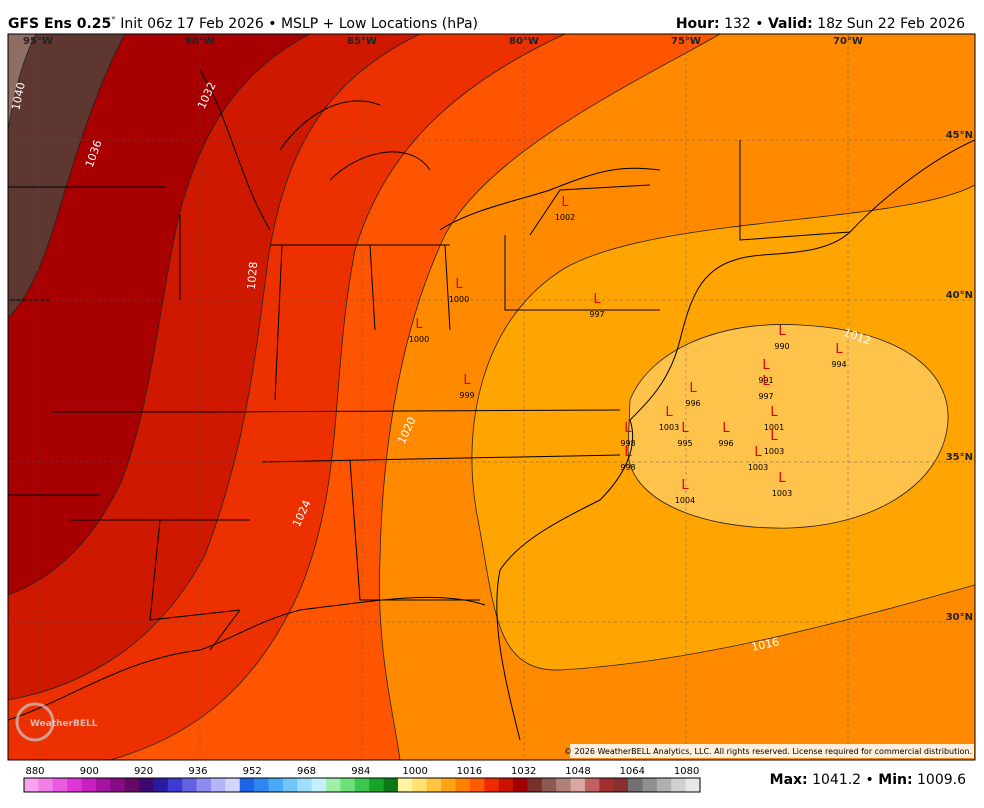  I want to click on longitude-label: 75°W, so click(686, 41).